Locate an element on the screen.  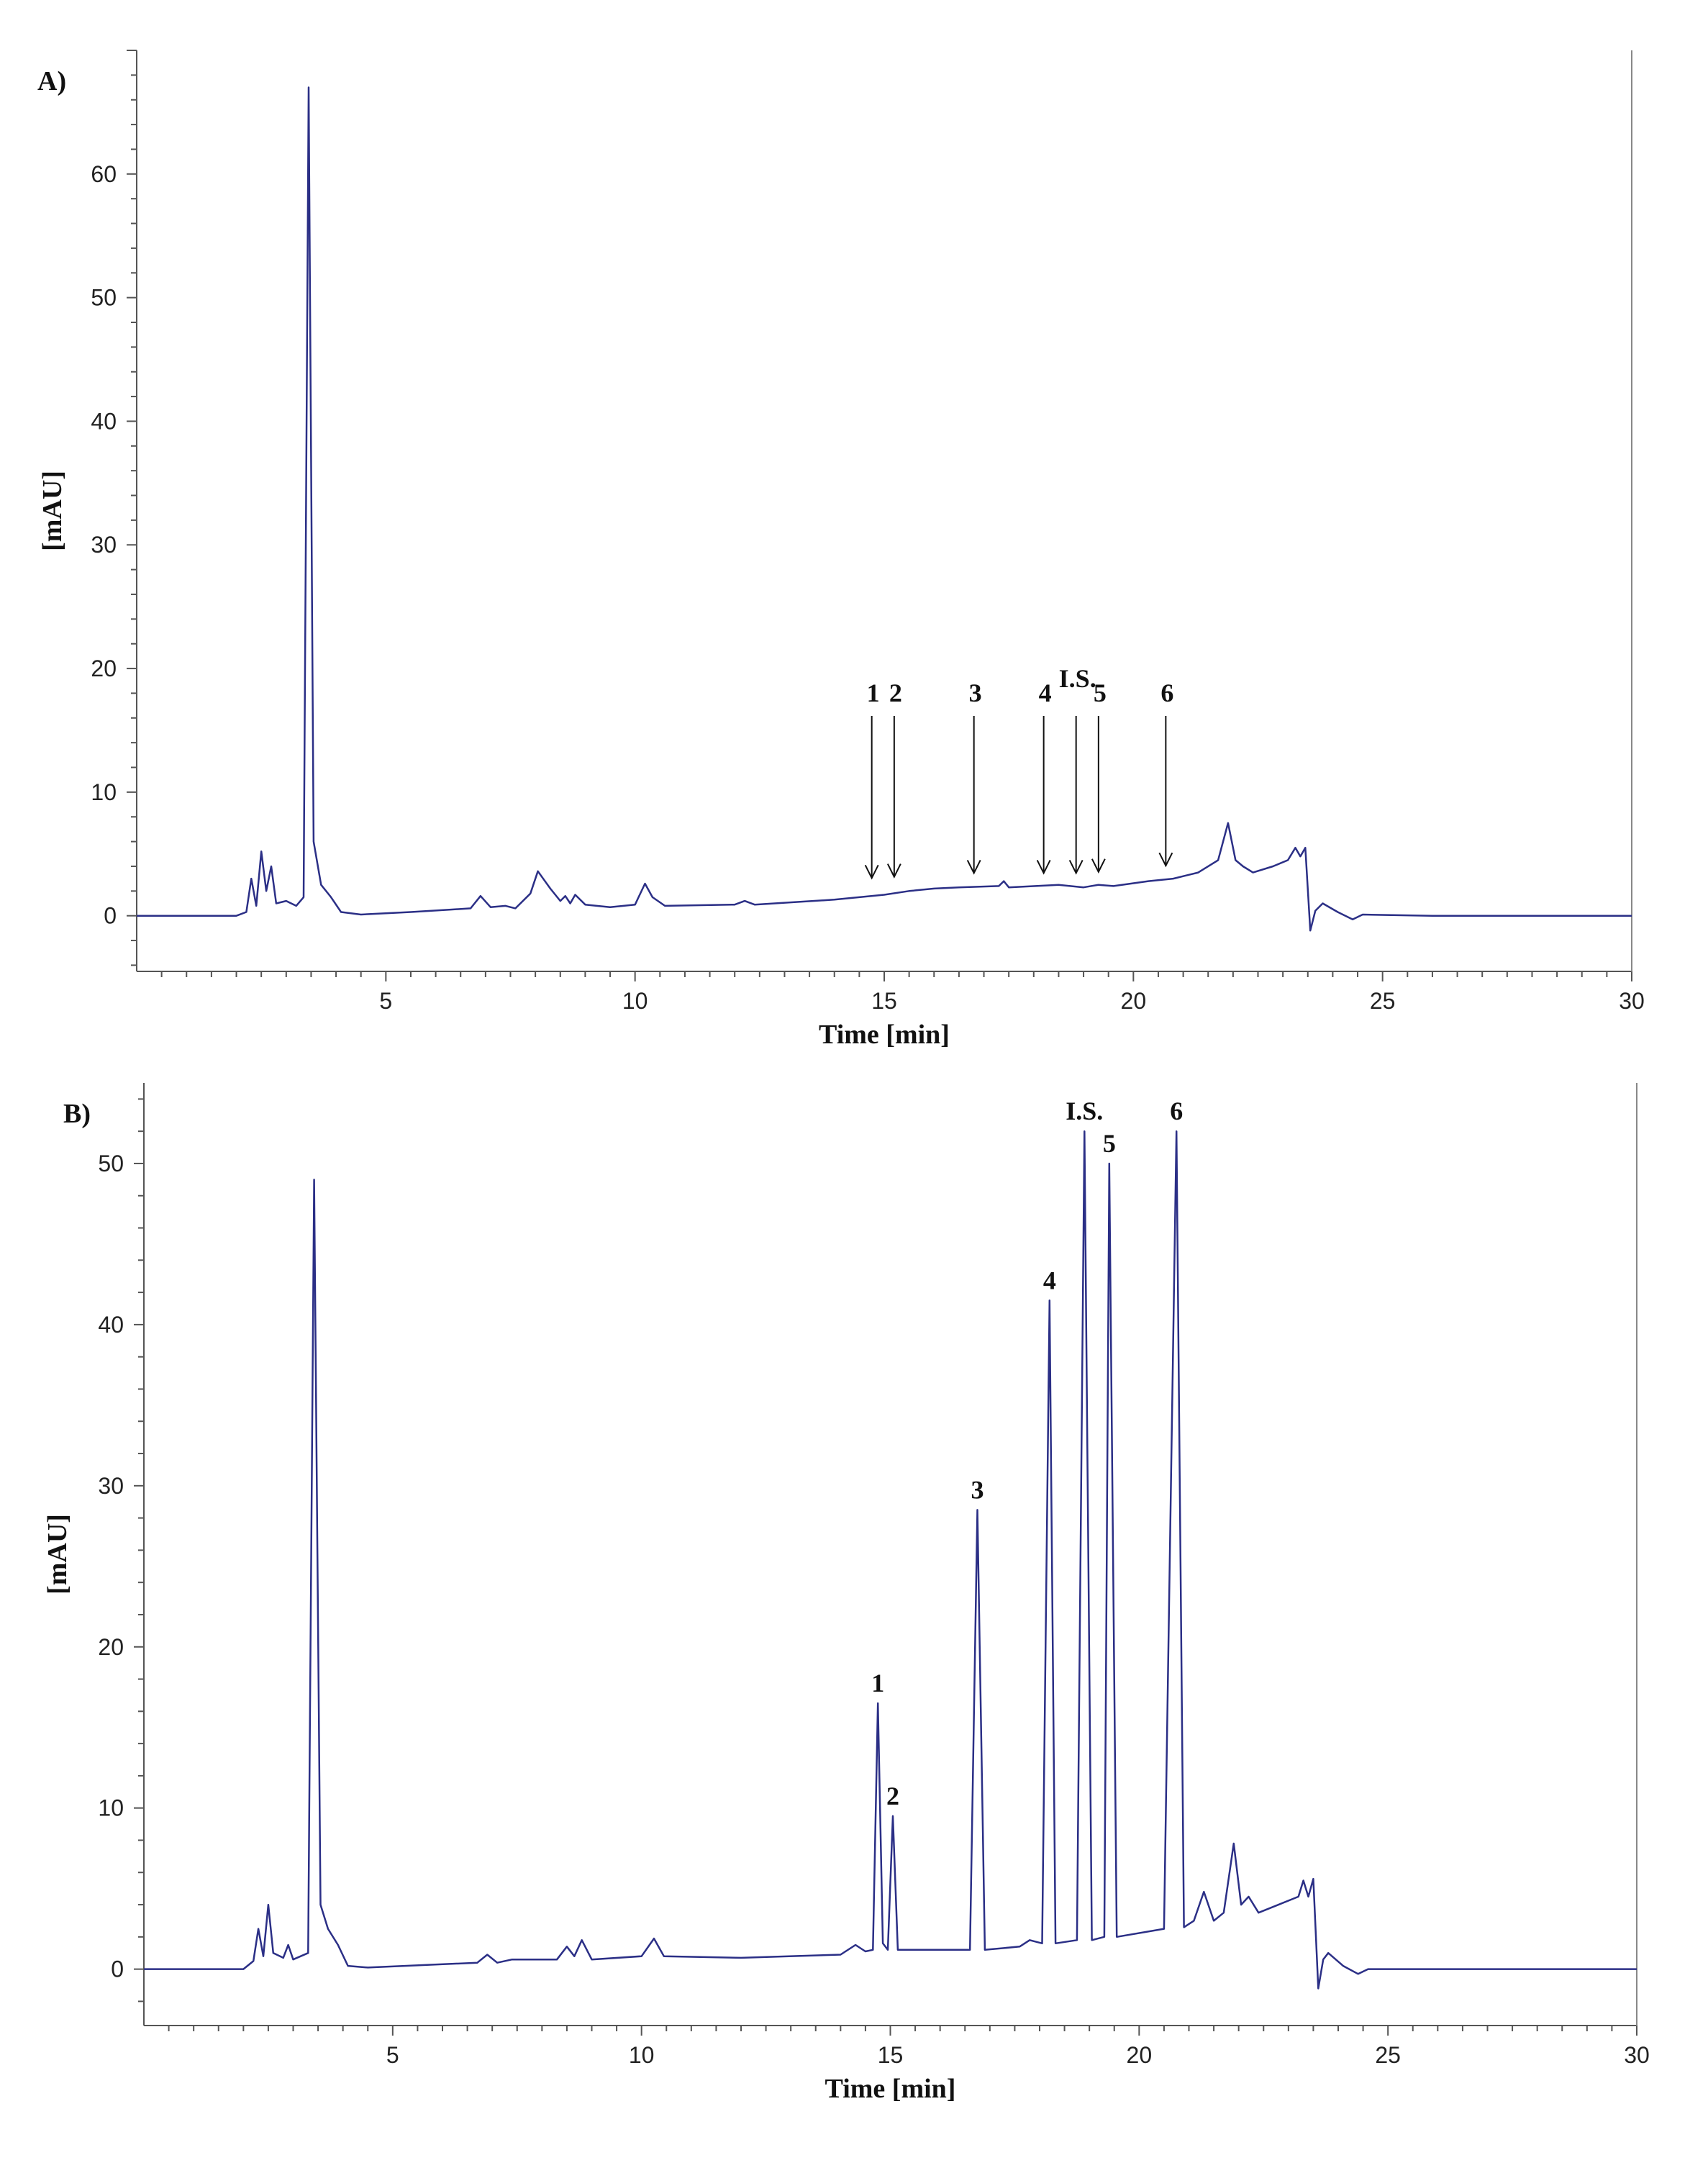
panel-label: B) is located at coordinates (77, 1114).